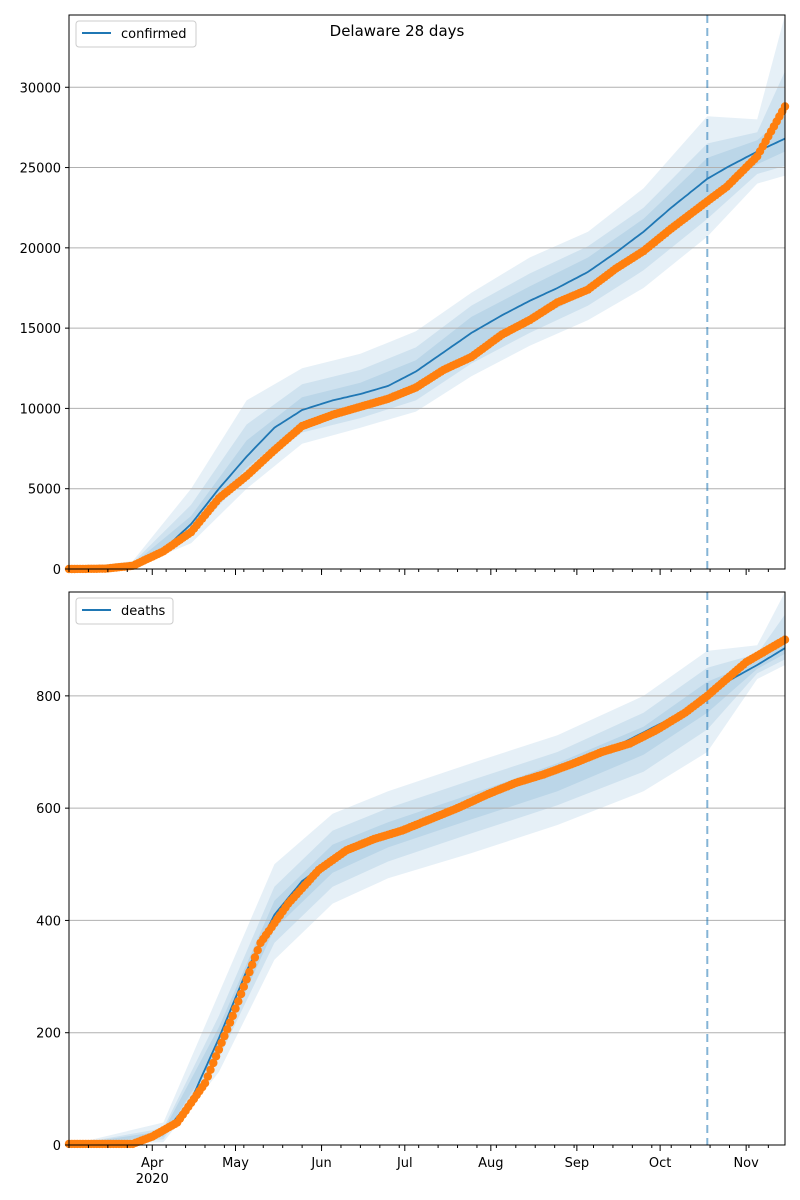  What do you see at coordinates (143, 611) in the screenshot?
I see `deaths-legend-label: deaths` at bounding box center [143, 611].